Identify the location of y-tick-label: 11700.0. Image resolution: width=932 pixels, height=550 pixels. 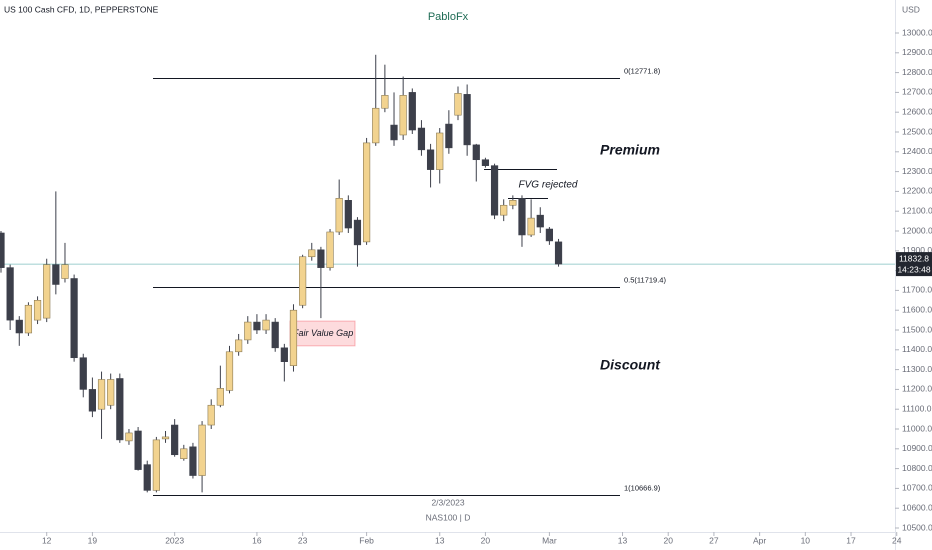
(917, 290).